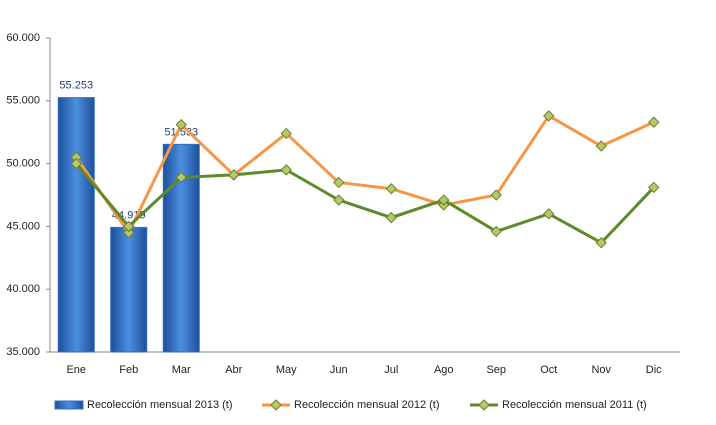 This screenshot has width=716, height=425. Describe the element at coordinates (181, 132) in the screenshot. I see `data-label: 51.533` at that location.